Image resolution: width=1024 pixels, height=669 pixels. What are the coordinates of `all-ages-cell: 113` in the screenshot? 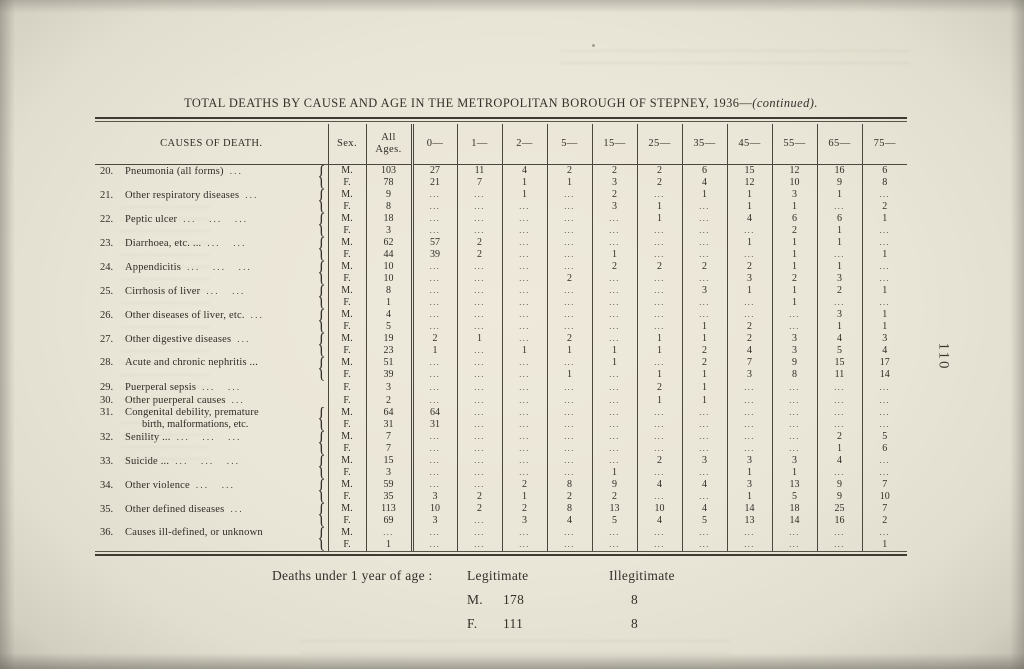 It's located at (389, 509).